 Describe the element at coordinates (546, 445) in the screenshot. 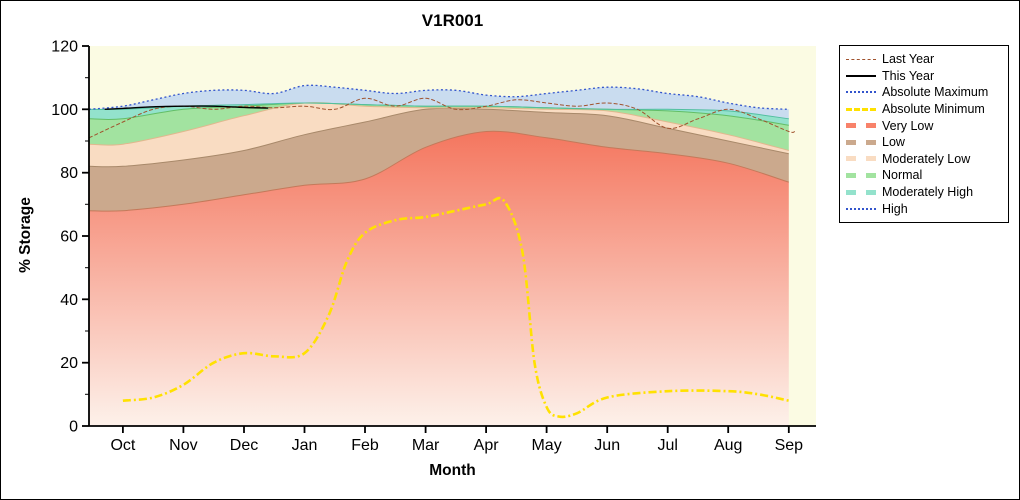

I see `x-tick-label: May` at that location.